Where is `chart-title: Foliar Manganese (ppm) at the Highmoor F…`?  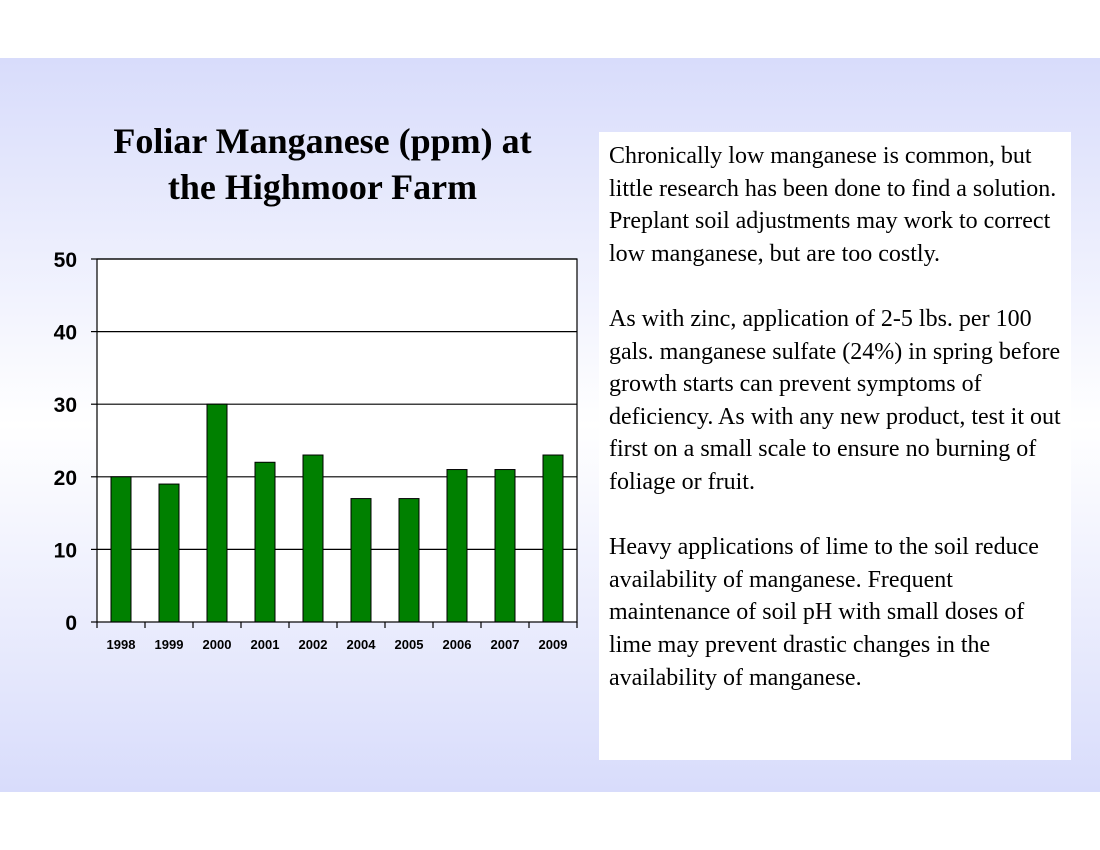
chart-title: Foliar Manganese (ppm) at the Highmoor F… is located at coordinates (322, 164).